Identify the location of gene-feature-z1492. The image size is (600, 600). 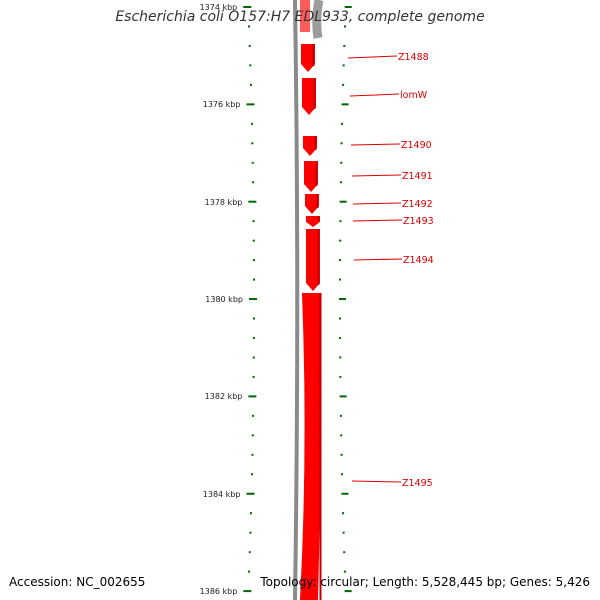
(312, 204).